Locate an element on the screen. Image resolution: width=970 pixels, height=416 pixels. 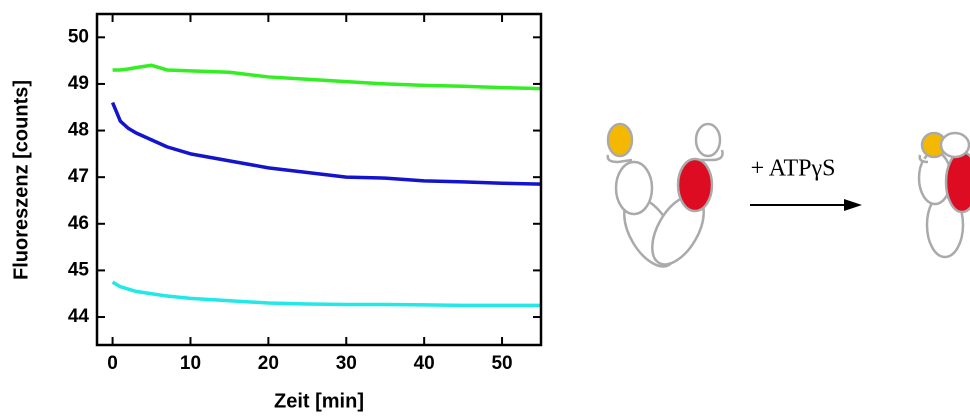
y-tick-label: 49 is located at coordinates (78, 83).